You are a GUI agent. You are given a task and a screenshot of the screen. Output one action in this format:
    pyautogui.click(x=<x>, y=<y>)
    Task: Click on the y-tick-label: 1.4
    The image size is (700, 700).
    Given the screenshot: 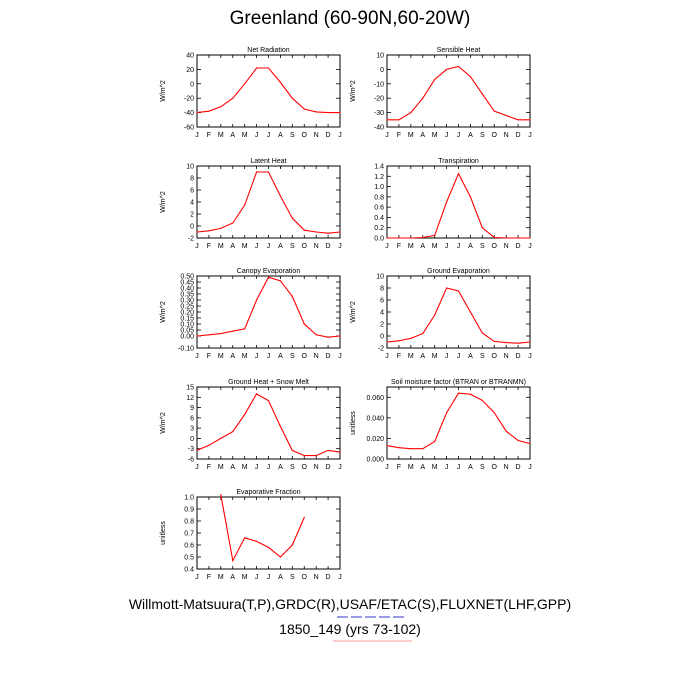 What is the action you would take?
    pyautogui.click(x=379, y=167)
    